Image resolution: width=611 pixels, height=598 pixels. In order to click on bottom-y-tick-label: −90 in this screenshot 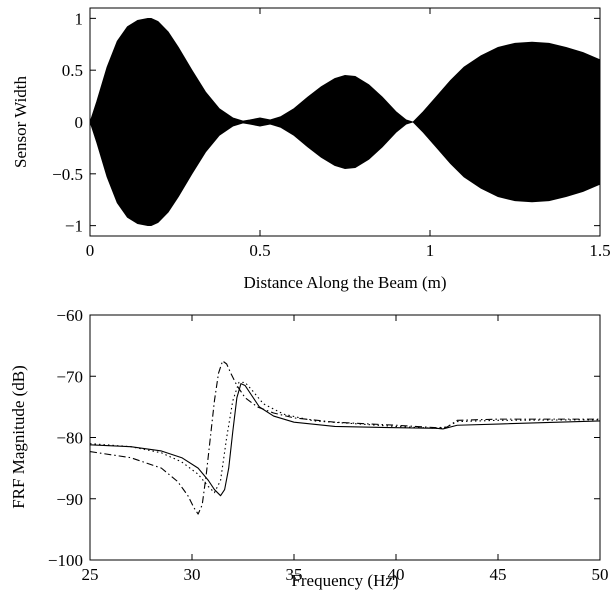, I will do `click(69, 499)`.